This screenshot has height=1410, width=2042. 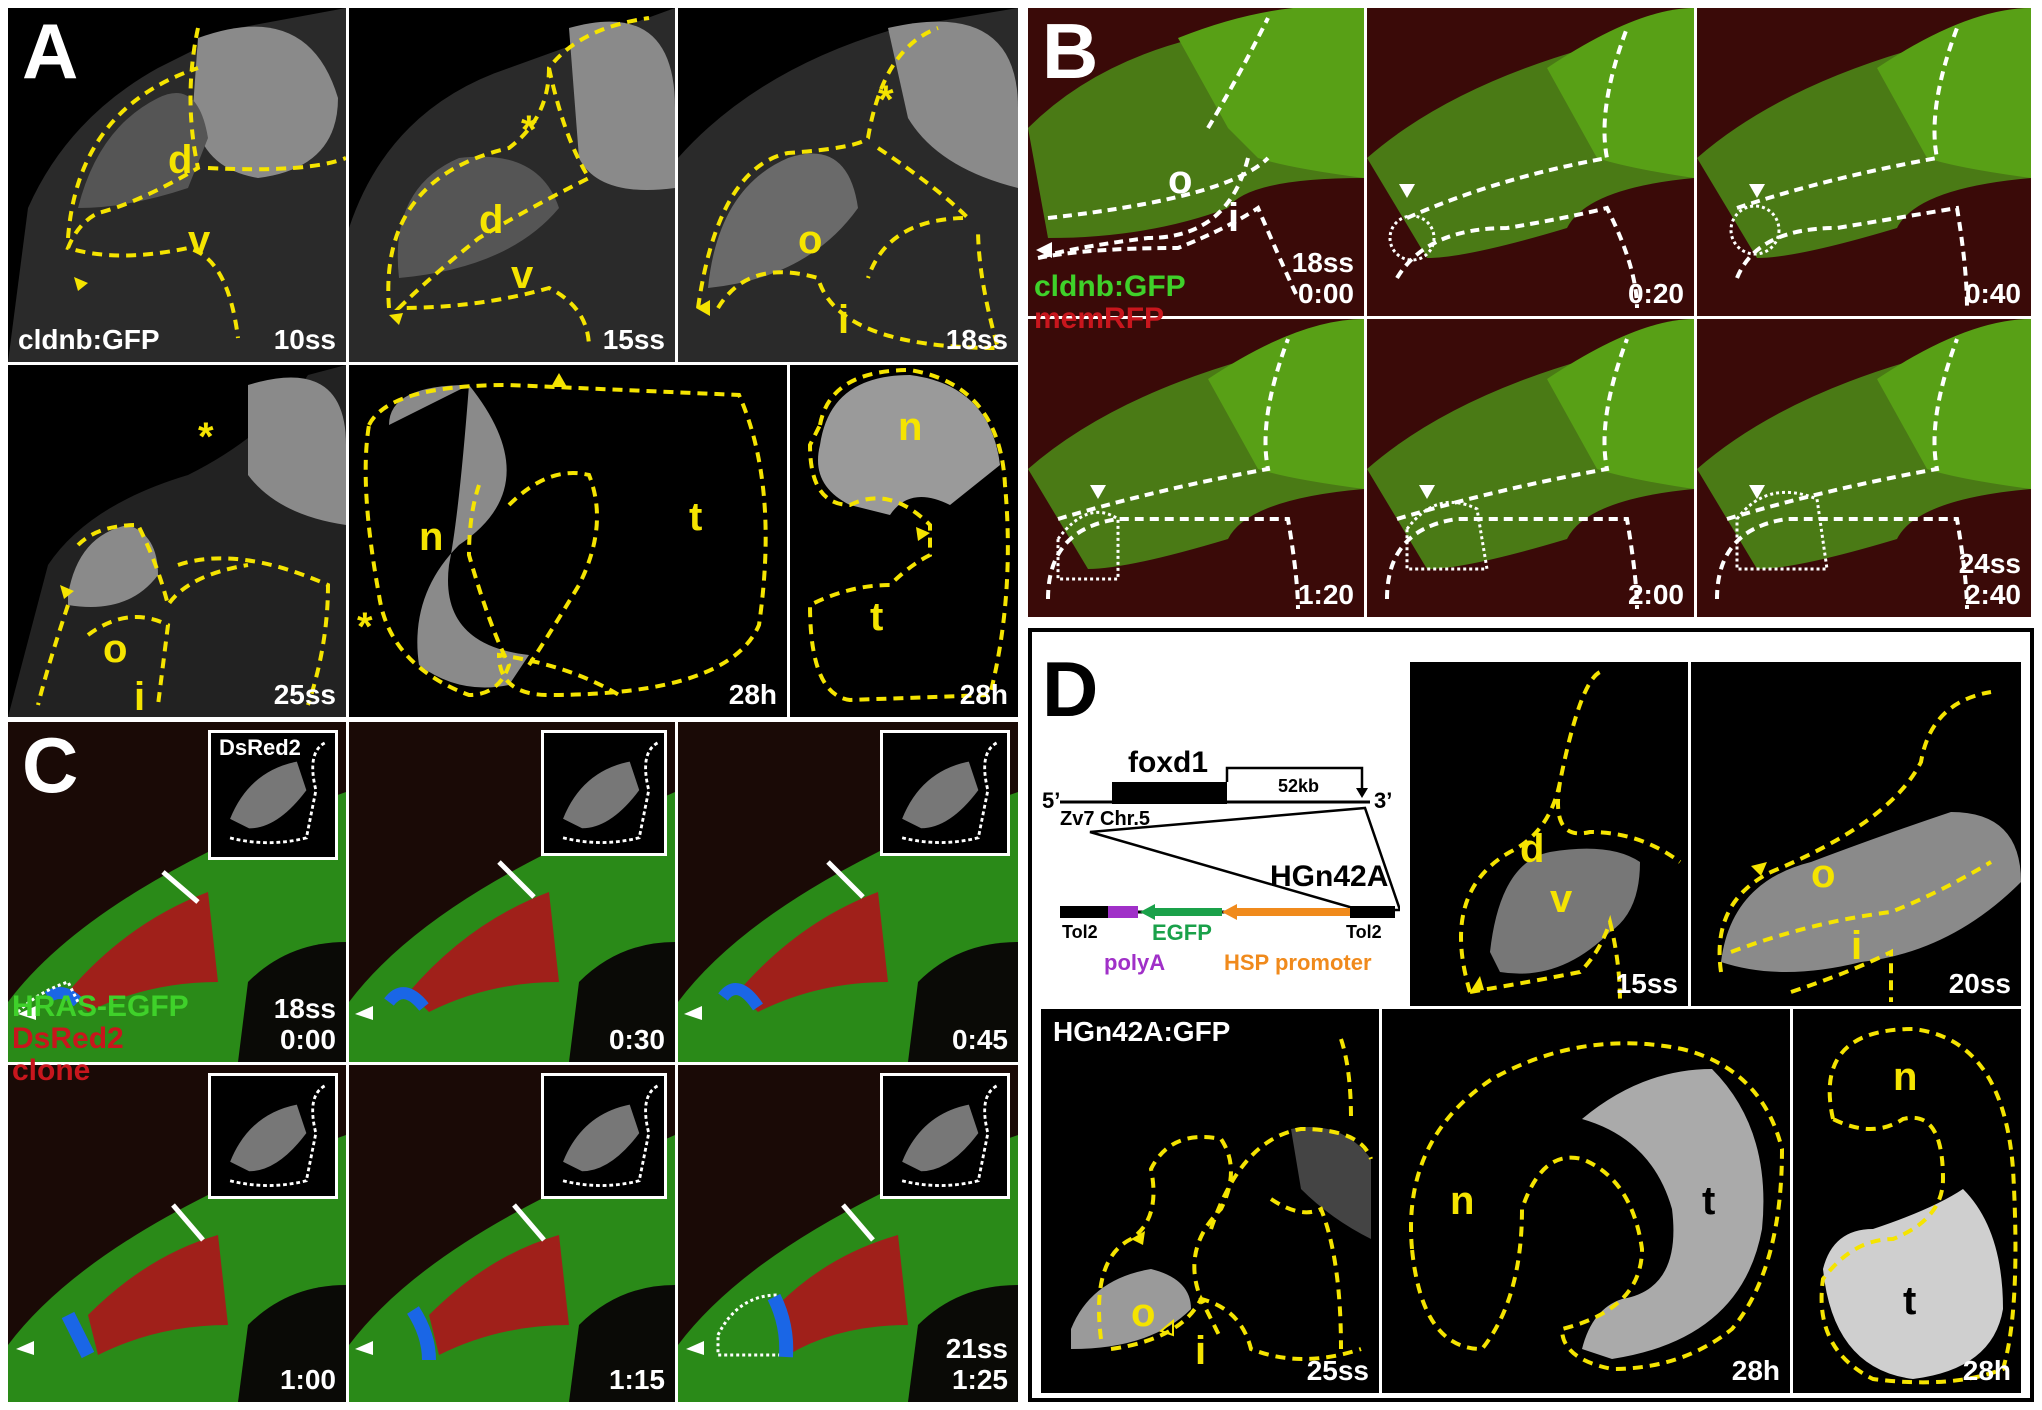 I want to click on marker-green-label: HRAS-EGFP, so click(x=100, y=1006).